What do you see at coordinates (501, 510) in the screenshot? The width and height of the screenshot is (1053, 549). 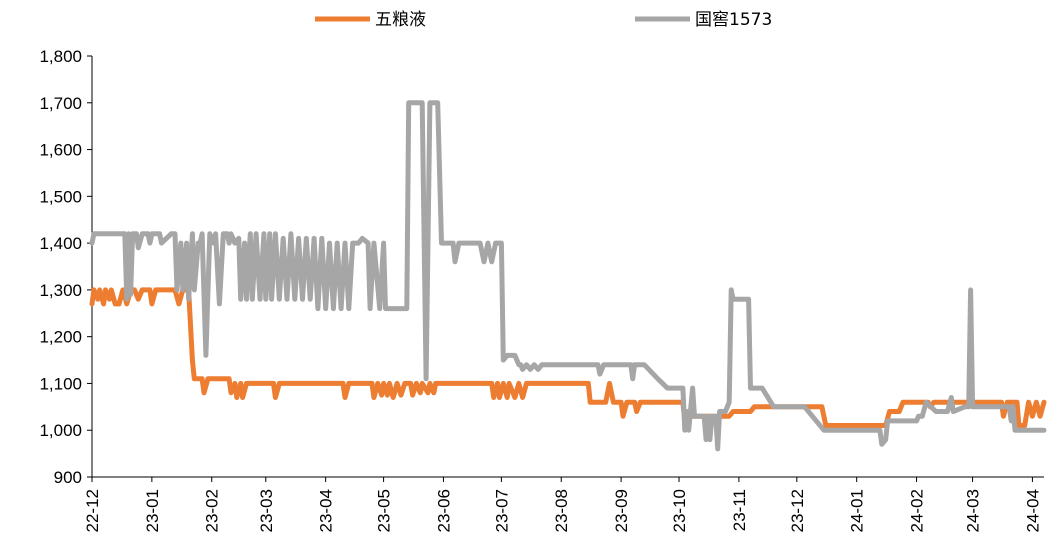 I see `x-tick-label: 23-07` at bounding box center [501, 510].